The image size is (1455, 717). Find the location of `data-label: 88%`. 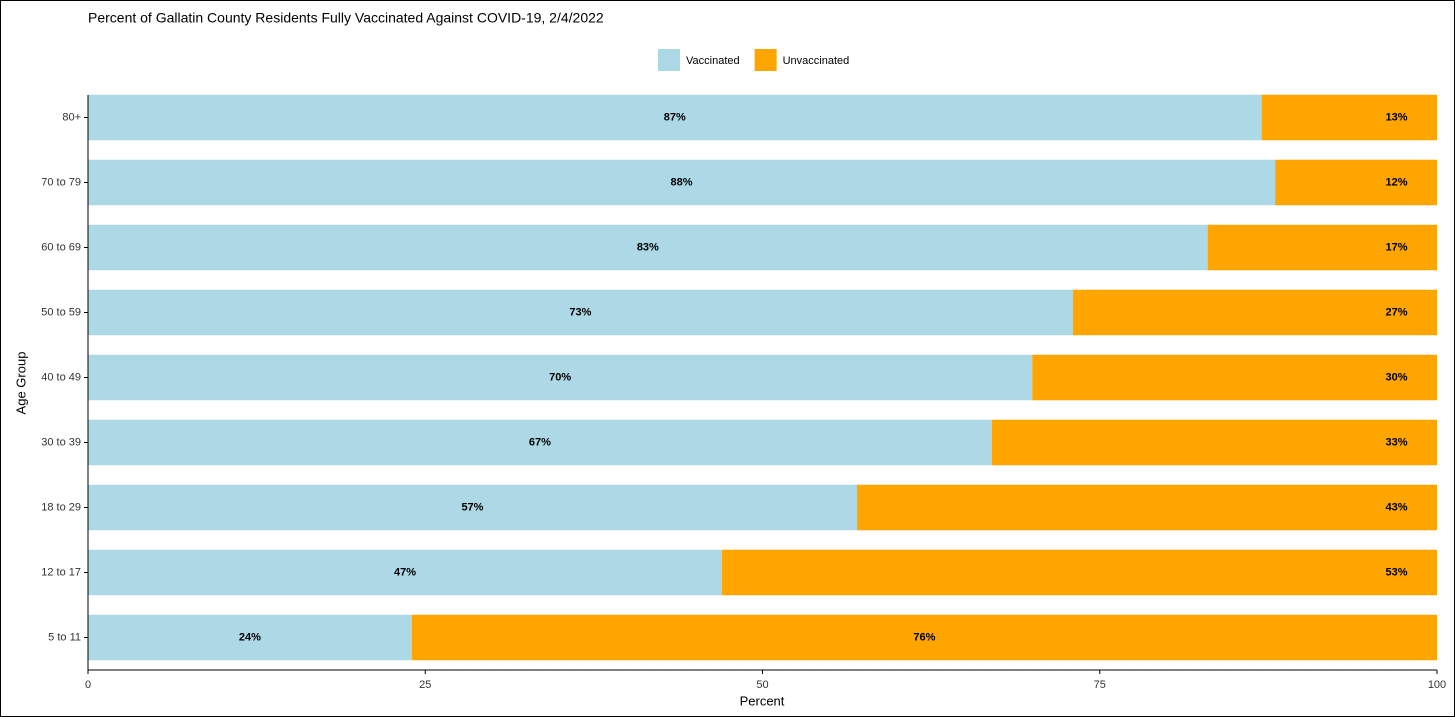

data-label: 88% is located at coordinates (682, 182).